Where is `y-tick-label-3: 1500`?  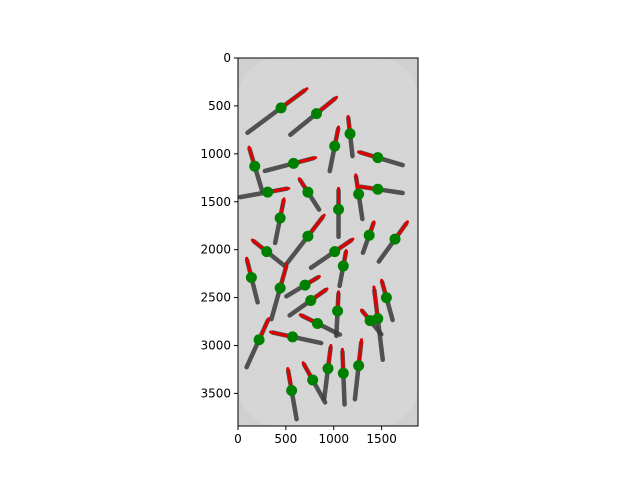
y-tick-label-3: 1500 is located at coordinates (215, 202).